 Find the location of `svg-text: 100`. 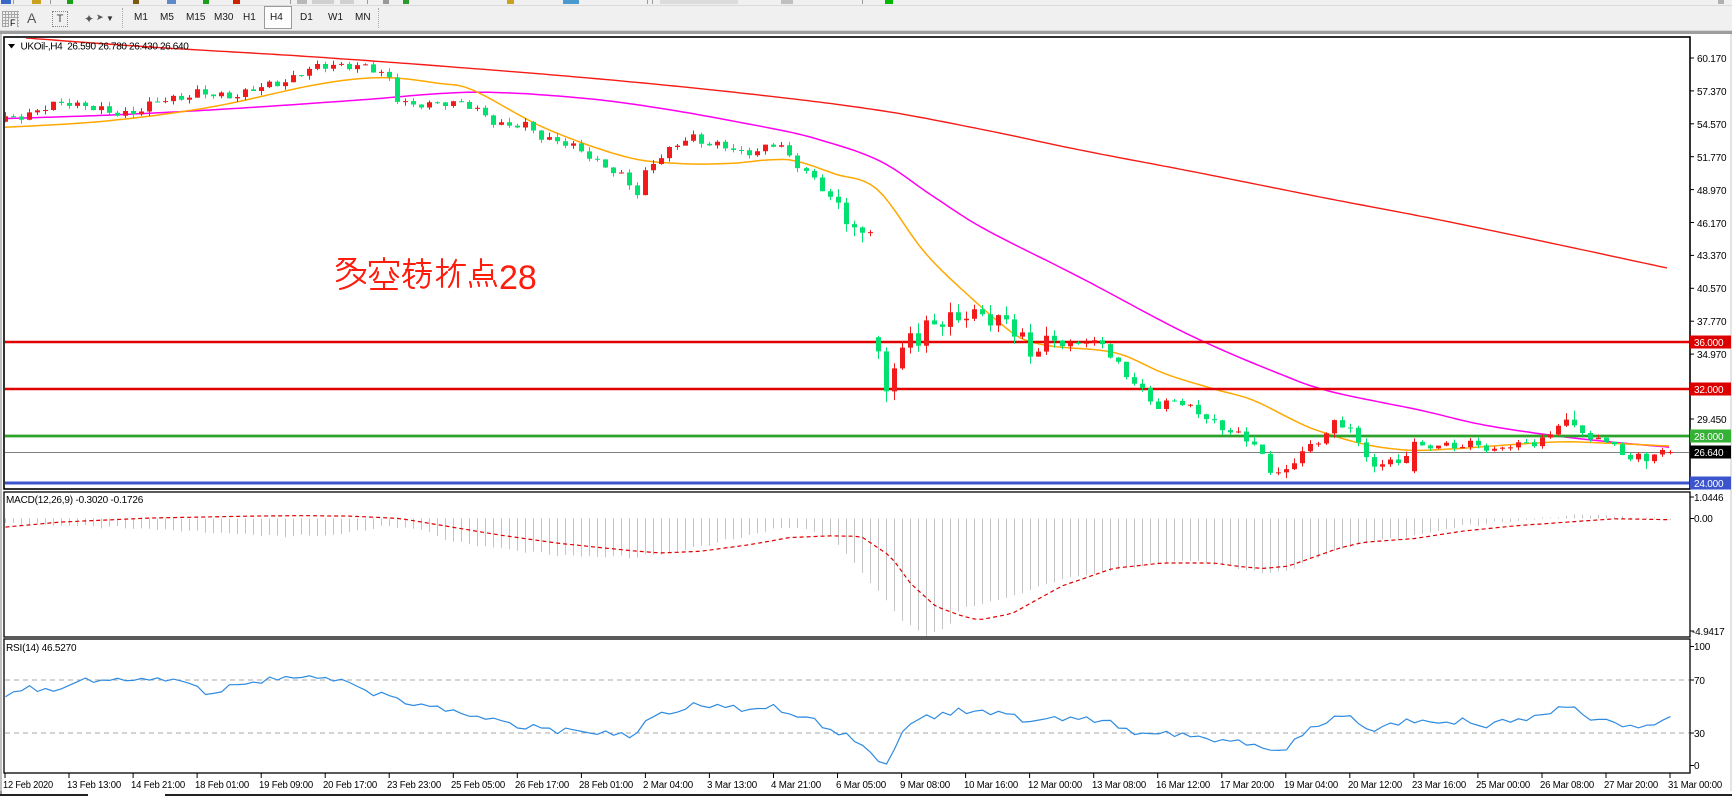

svg-text: 100 is located at coordinates (1702, 647).